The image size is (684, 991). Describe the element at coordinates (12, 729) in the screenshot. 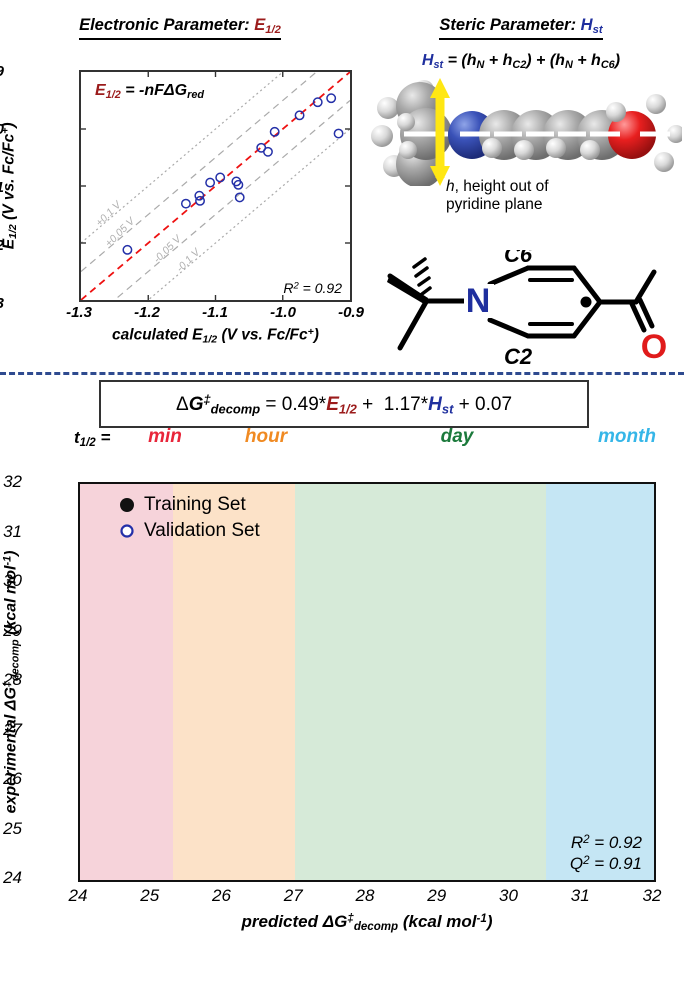

I see `main-chart-ytick: 27` at that location.